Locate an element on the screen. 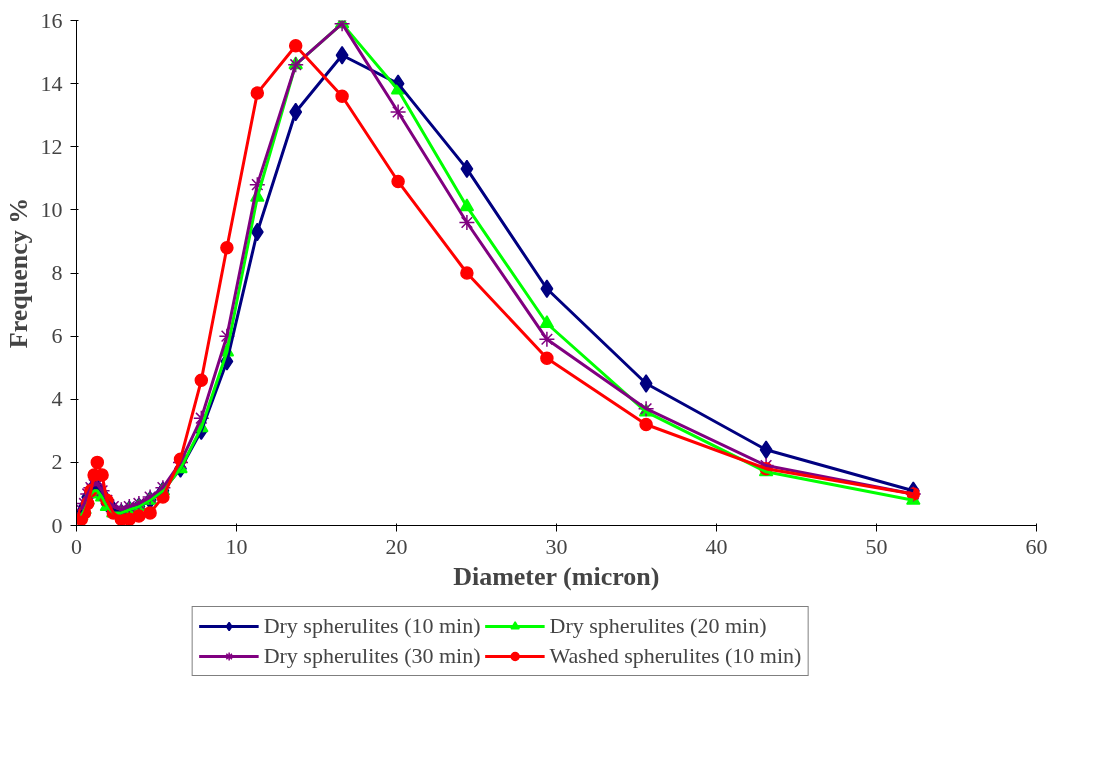 The width and height of the screenshot is (1115, 781). y-tick-label: 14 is located at coordinates (51, 83).